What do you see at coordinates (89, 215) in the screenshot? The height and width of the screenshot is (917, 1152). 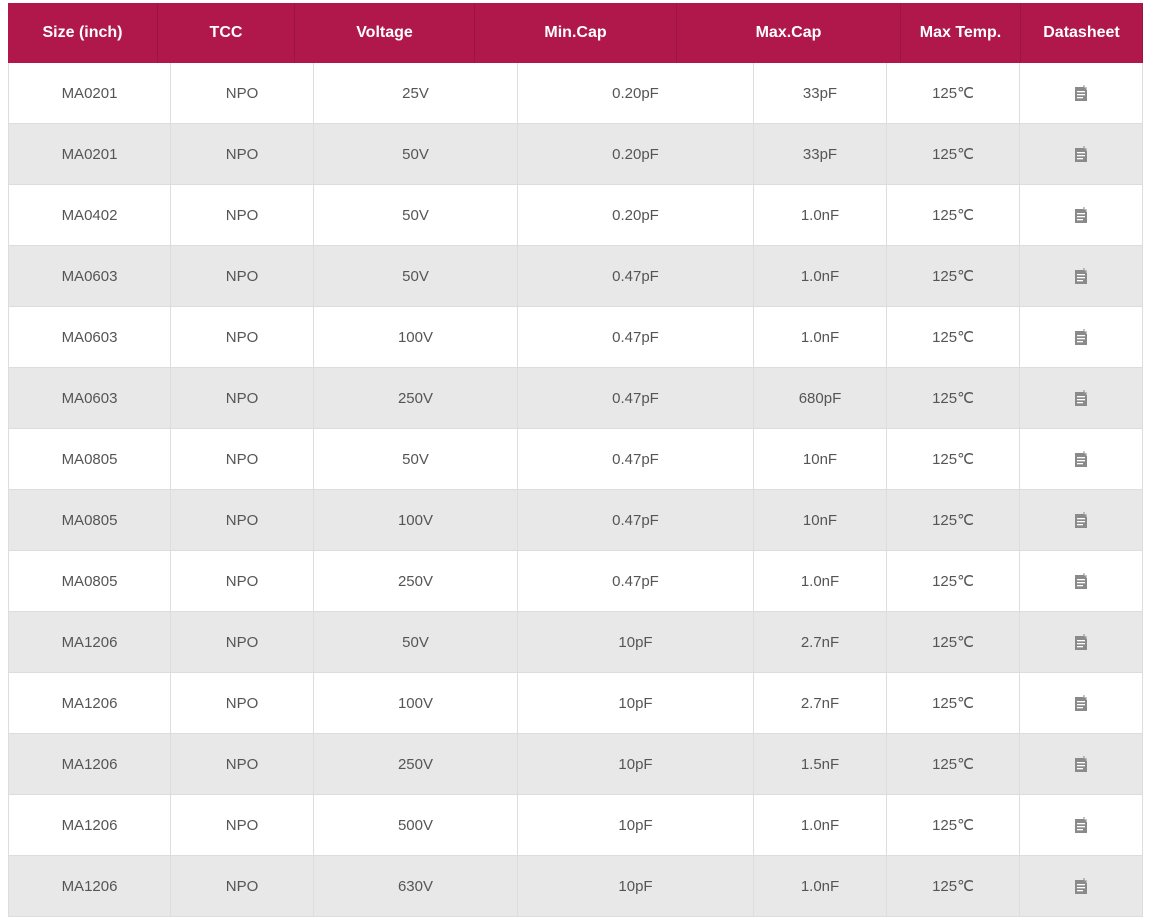 I see `cell-size: MA0402` at bounding box center [89, 215].